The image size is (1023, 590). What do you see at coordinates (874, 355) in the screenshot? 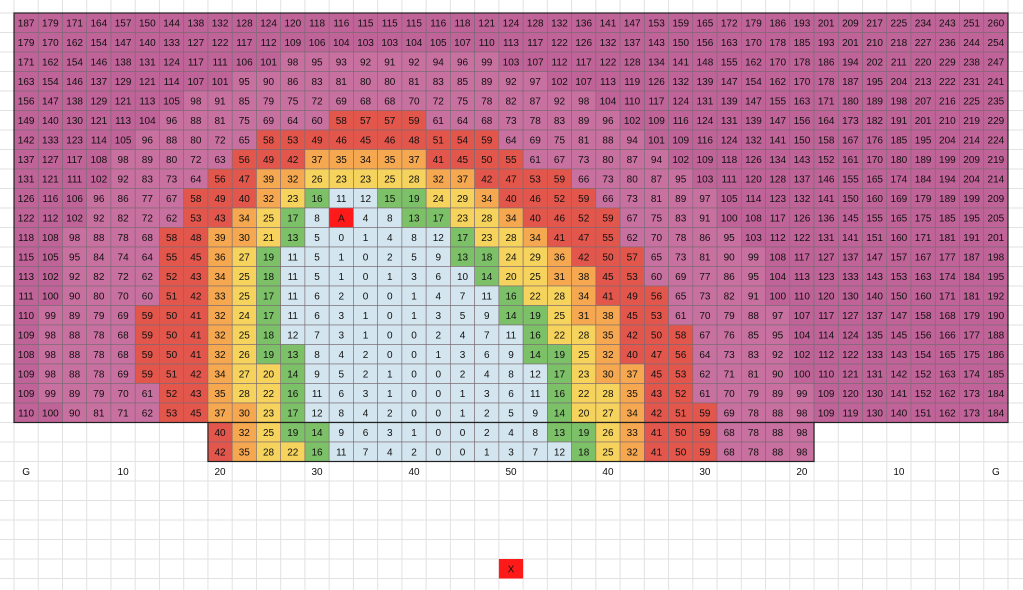
I see `cell-value: 133` at bounding box center [874, 355].